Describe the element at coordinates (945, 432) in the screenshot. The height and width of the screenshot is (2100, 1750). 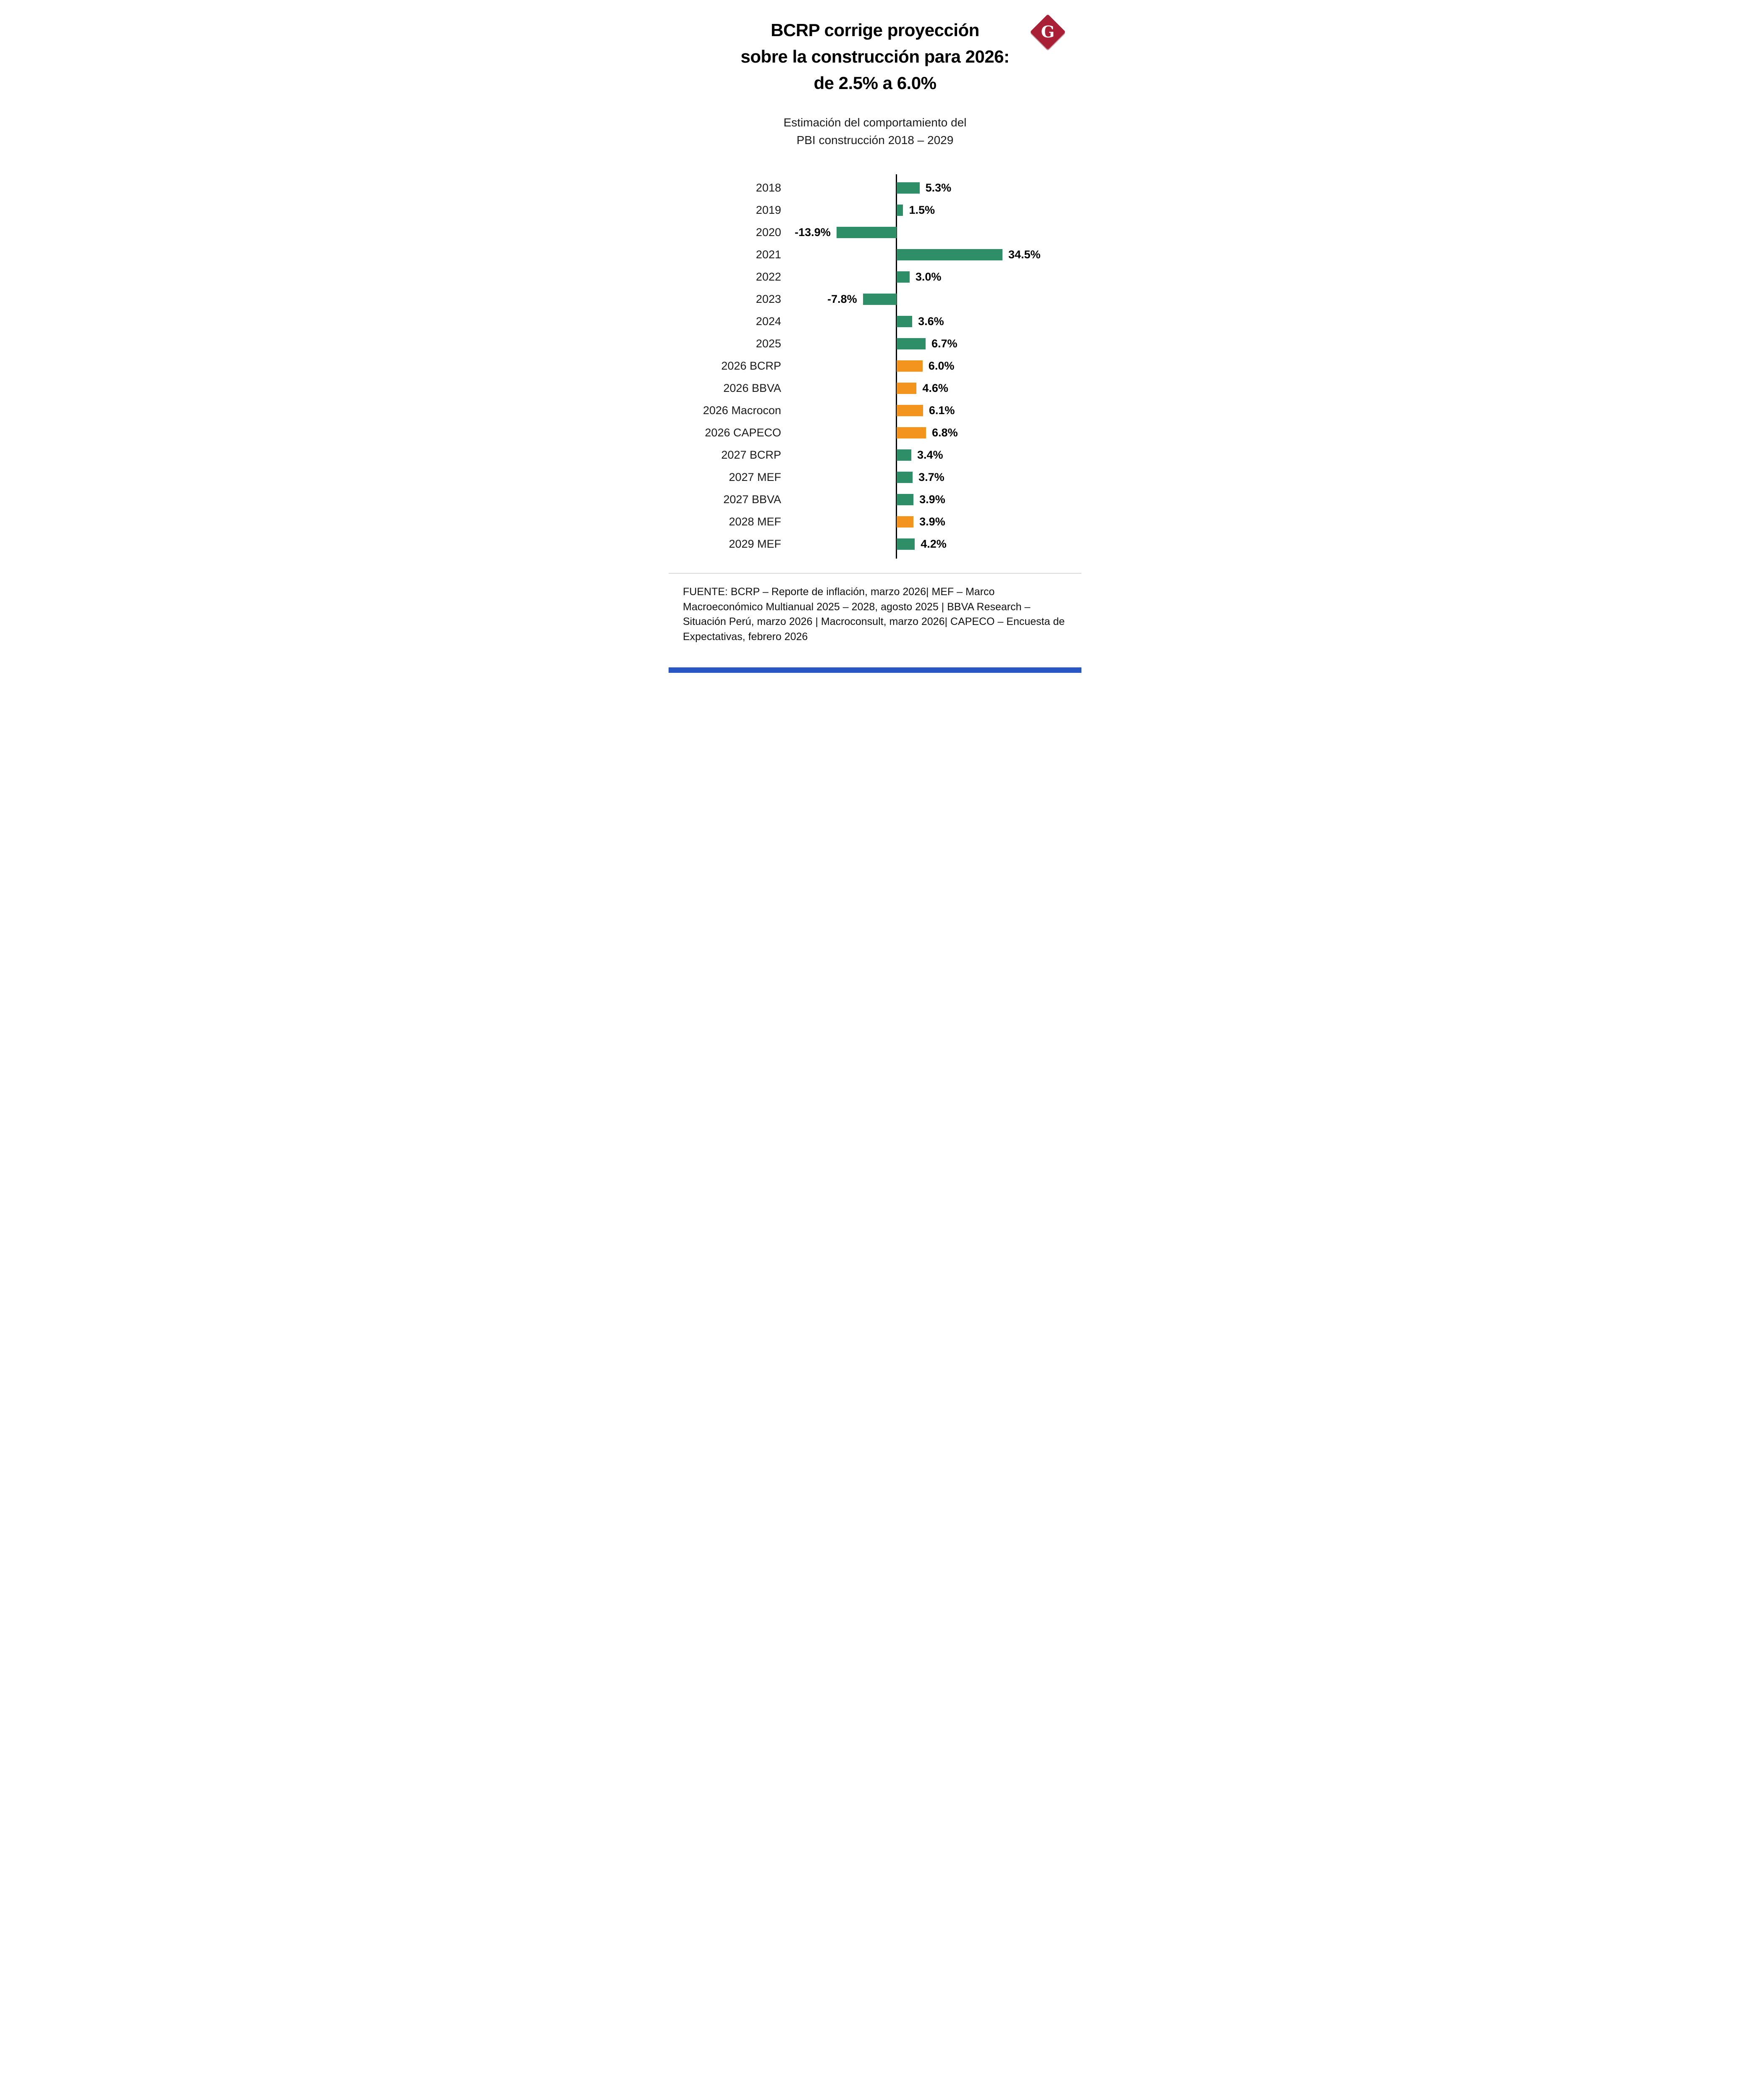
I see `bar-value: 6.8%` at that location.